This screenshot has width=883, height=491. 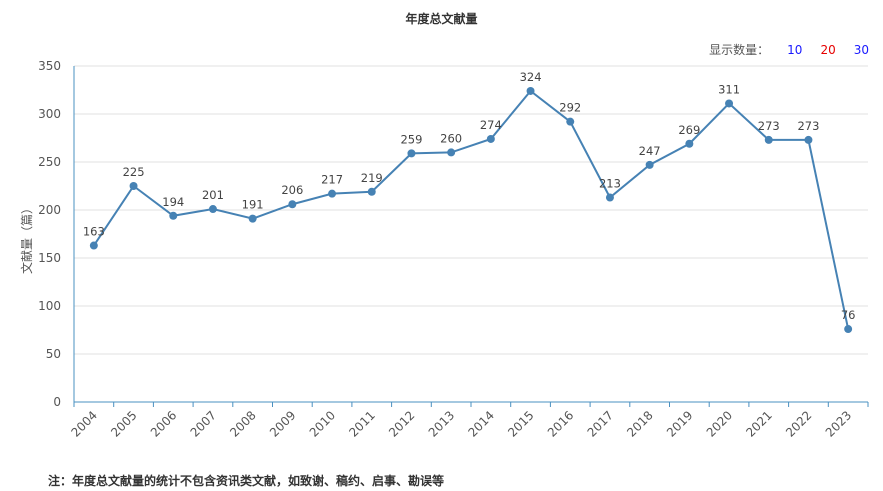 What do you see at coordinates (282, 423) in the screenshot?
I see `x-tick-label: 2009` at bounding box center [282, 423].